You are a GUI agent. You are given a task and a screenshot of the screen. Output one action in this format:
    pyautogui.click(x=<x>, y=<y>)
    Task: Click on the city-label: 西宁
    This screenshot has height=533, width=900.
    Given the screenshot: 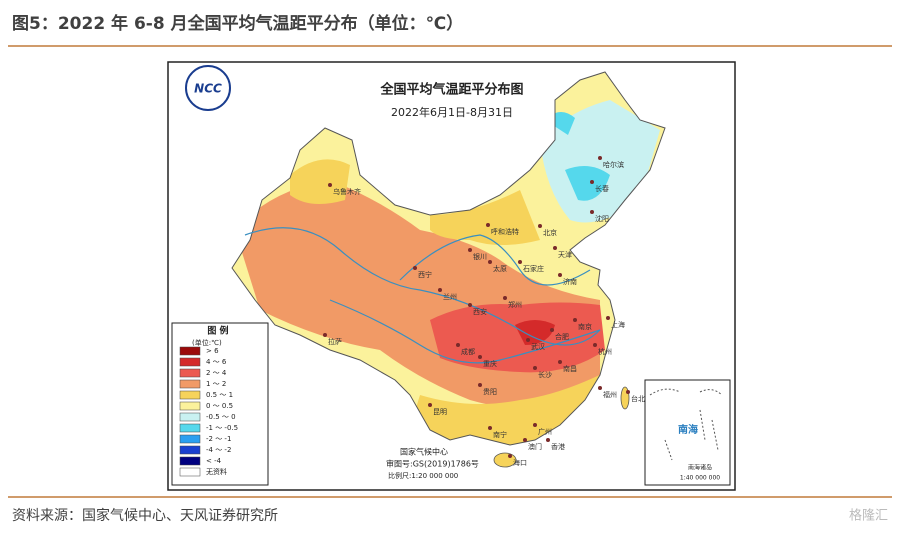 What is the action you would take?
    pyautogui.click(x=425, y=274)
    